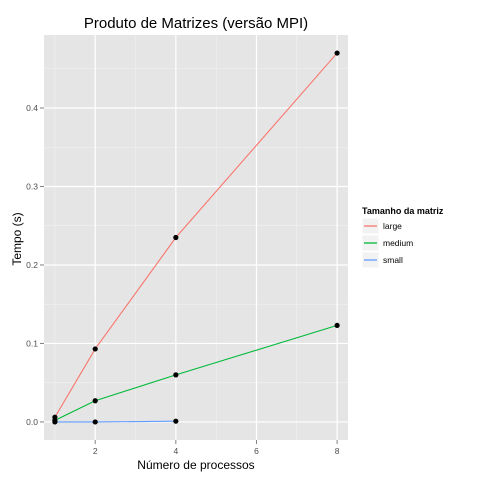 The width and height of the screenshot is (480, 480). I want to click on x-tick-label: 8, so click(337, 451).